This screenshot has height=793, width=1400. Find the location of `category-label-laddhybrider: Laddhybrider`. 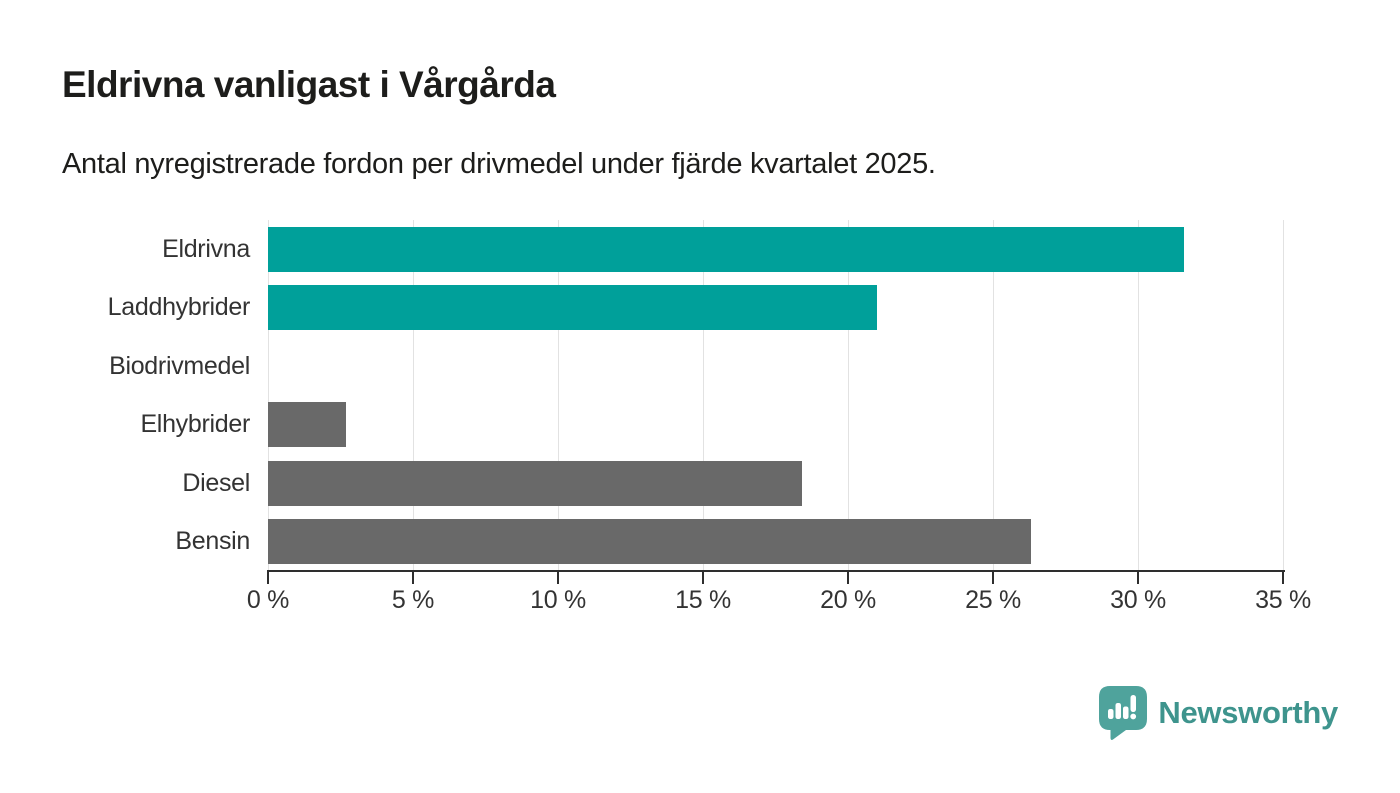

category-label-laddhybrider: Laddhybrider is located at coordinates (179, 307).